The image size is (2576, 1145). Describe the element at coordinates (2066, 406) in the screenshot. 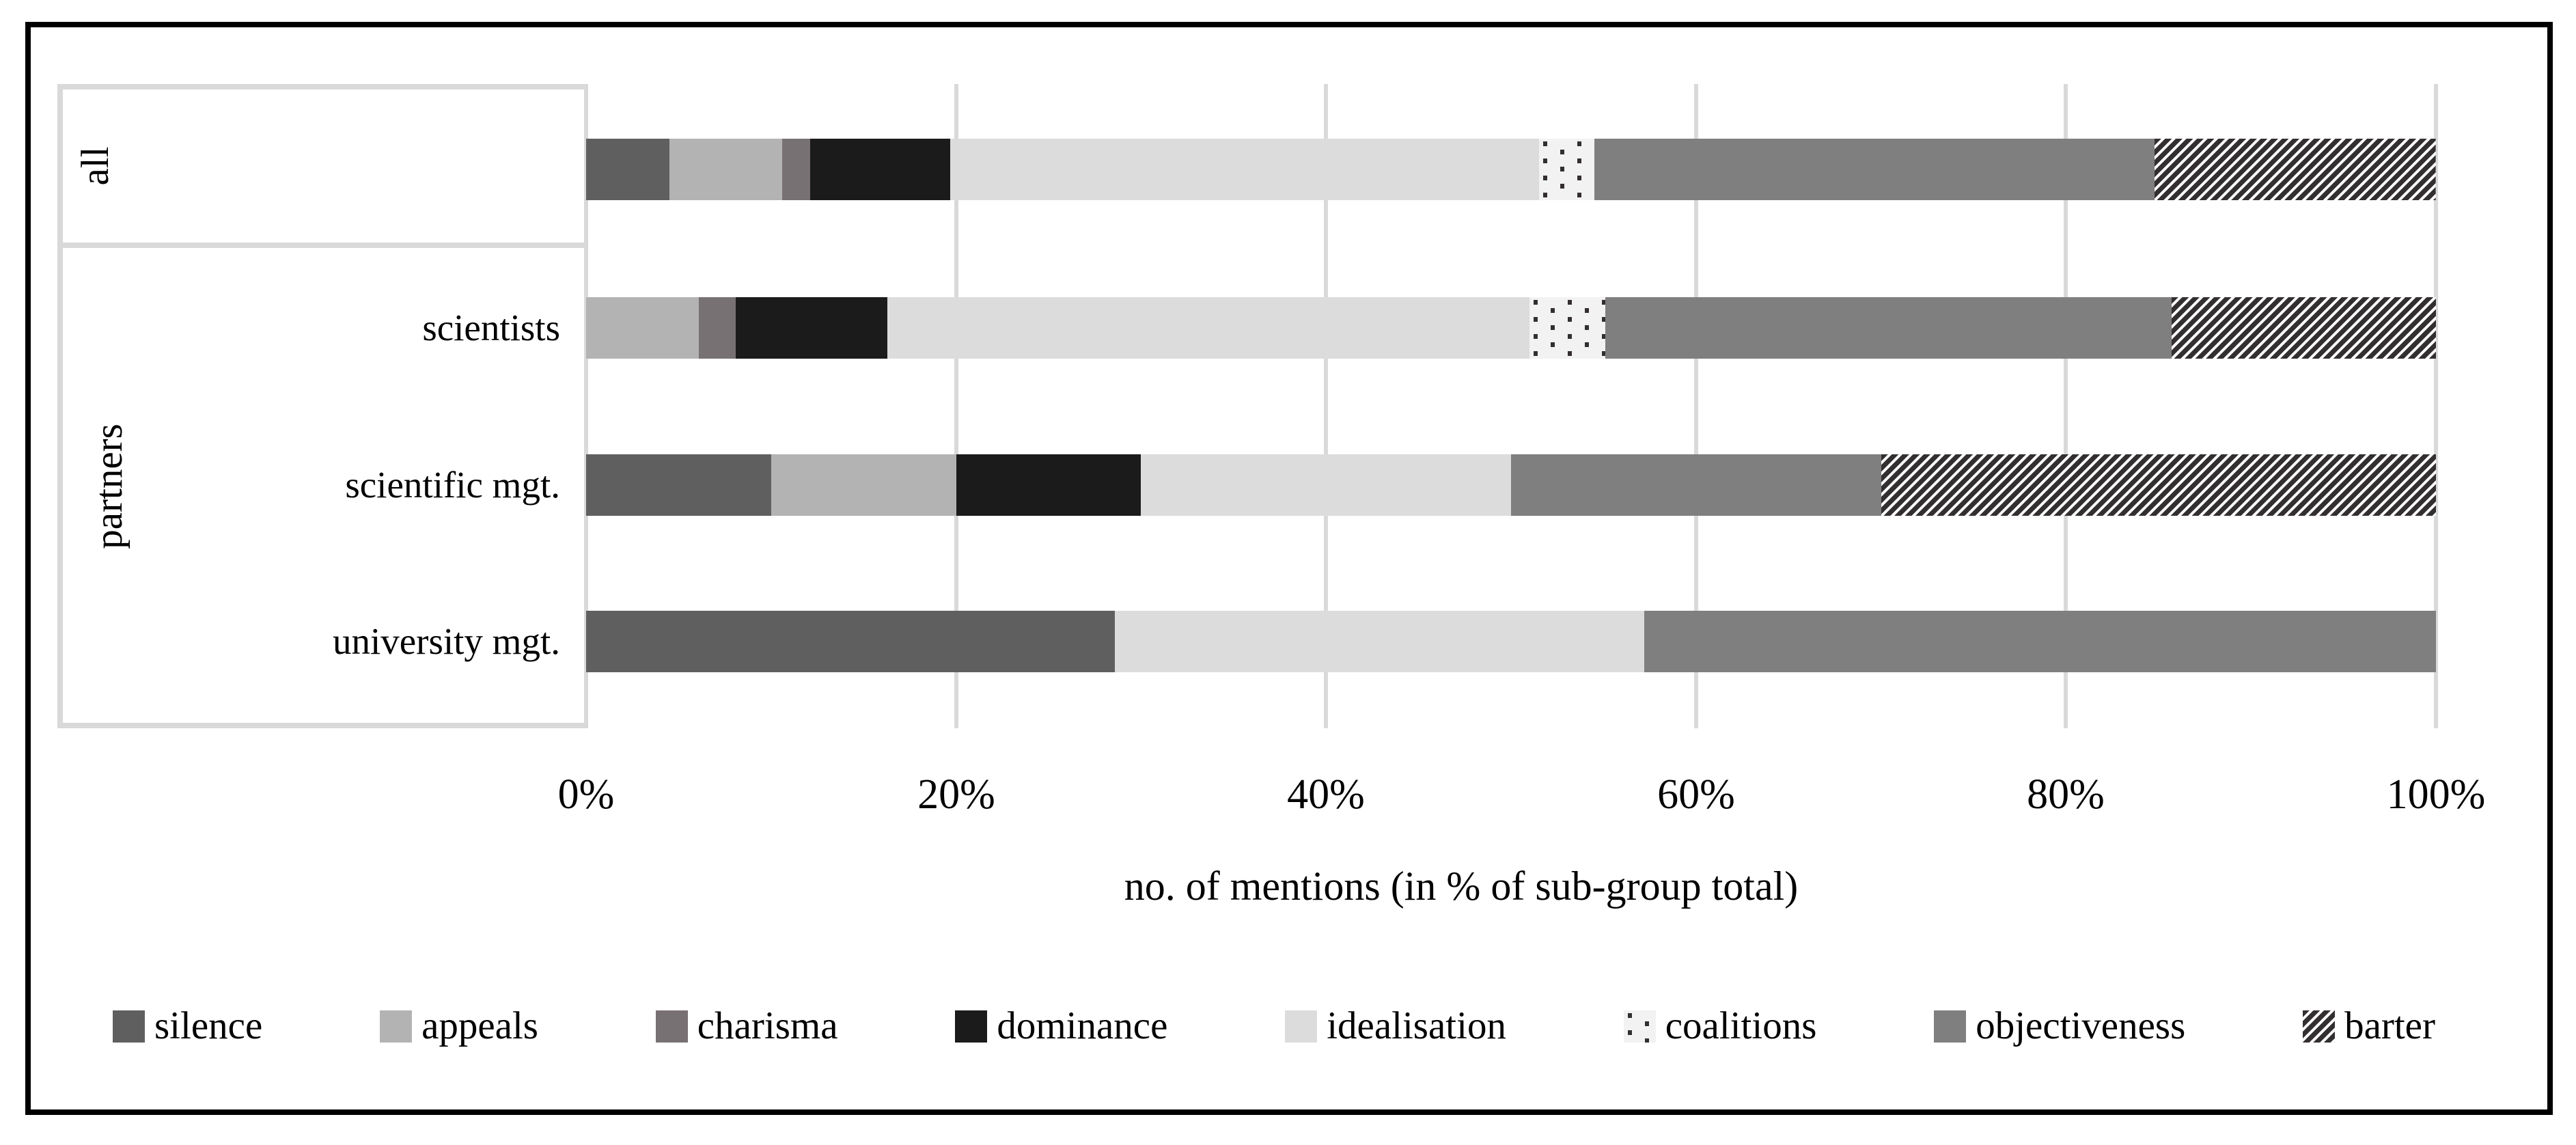

I see `gridline-80%` at that location.